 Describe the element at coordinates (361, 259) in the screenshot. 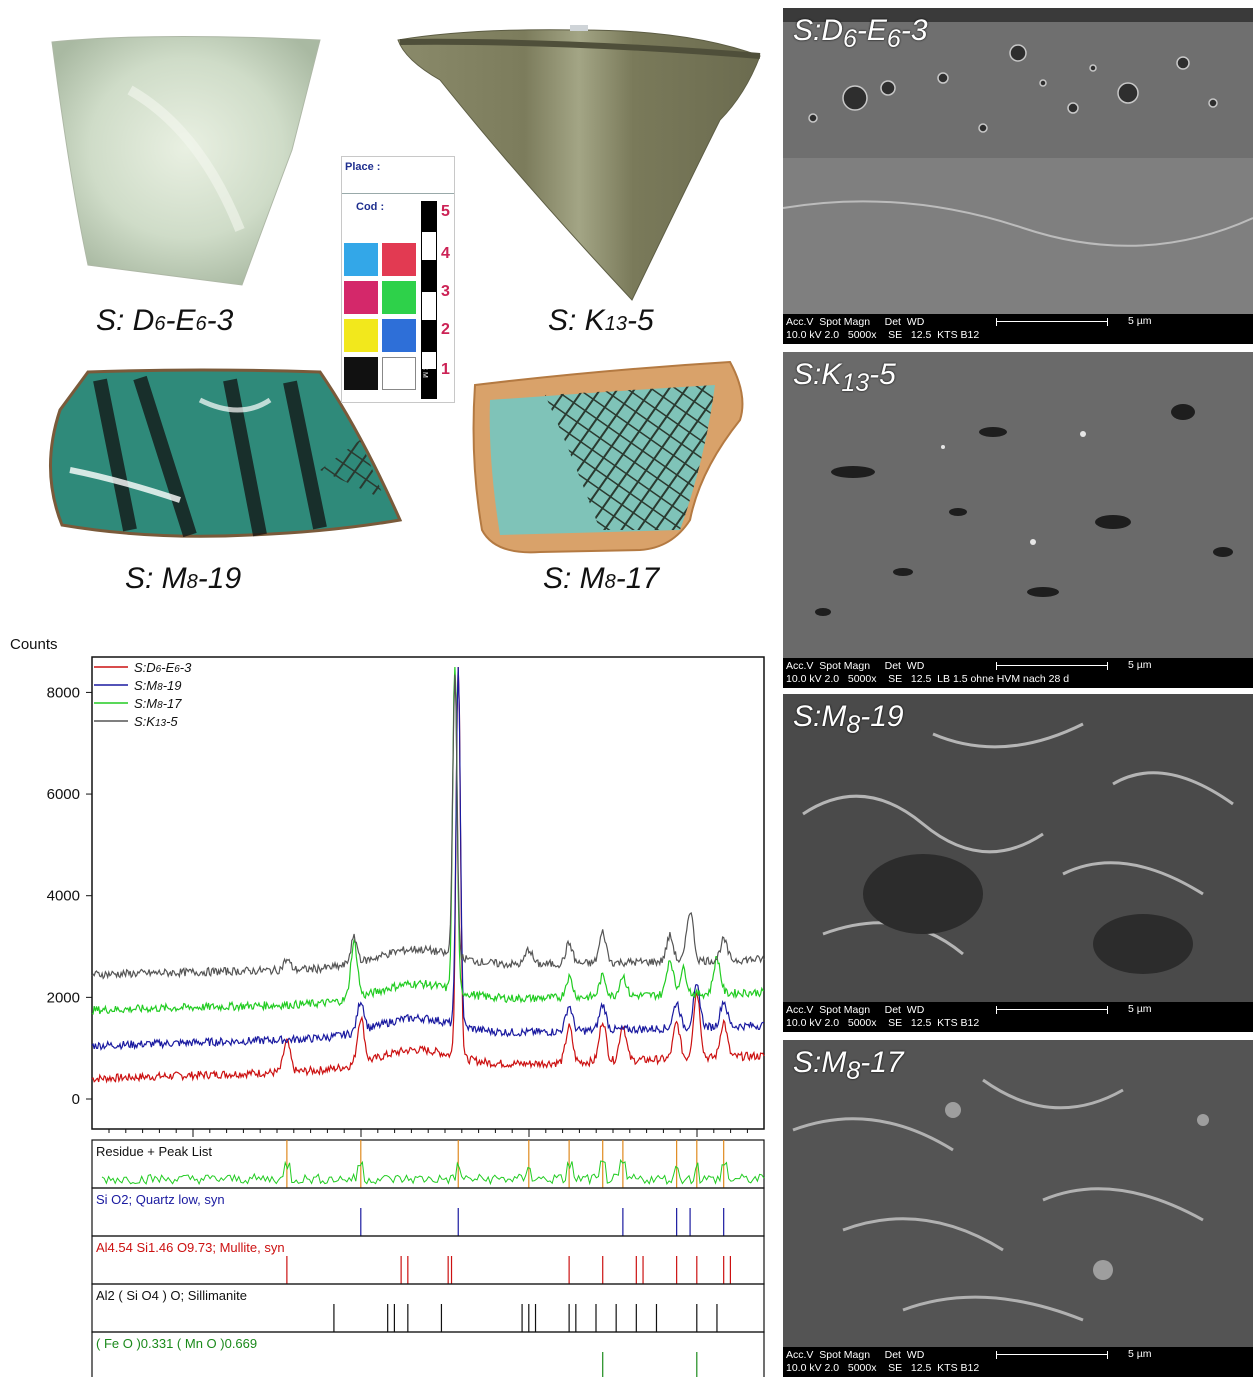

I see `swatch-cyan` at that location.